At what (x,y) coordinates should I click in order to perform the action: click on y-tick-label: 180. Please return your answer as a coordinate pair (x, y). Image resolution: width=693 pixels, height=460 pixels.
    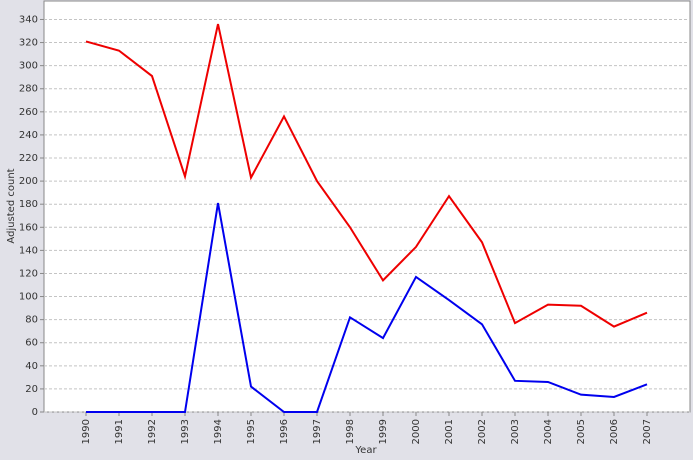
    Looking at the image, I should click on (28, 204).